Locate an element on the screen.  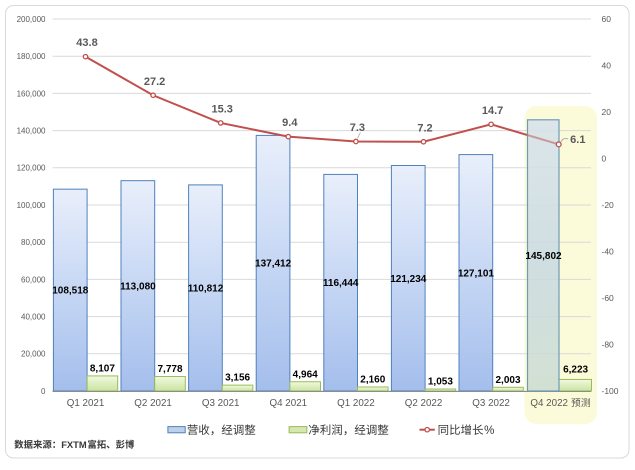
svg-text: 27.2 is located at coordinates (154, 82).